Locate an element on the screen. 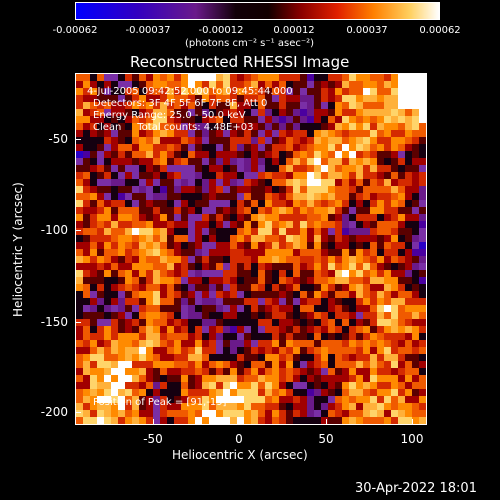  overlay-time-range: 4-Jul-2005 09:42:52.000 to 09:45:44.000 is located at coordinates (190, 91).